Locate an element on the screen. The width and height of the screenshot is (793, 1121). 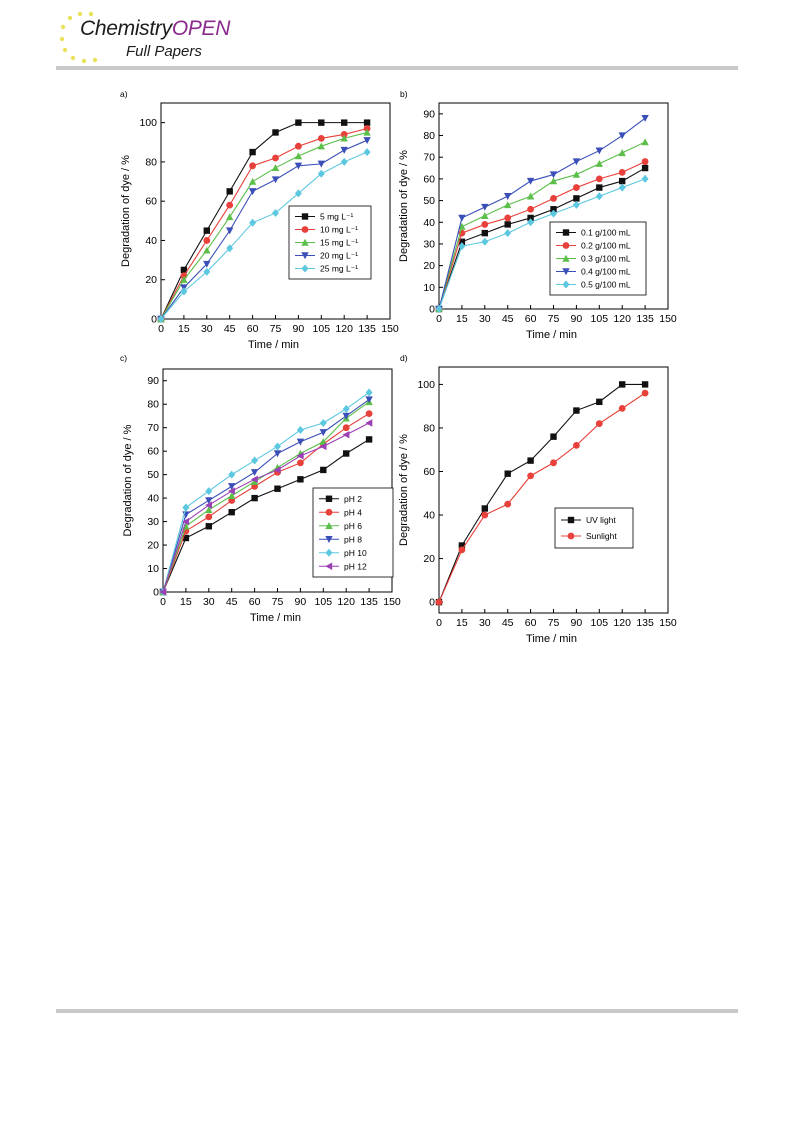
y-tick-label: 60 is located at coordinates (429, 472).